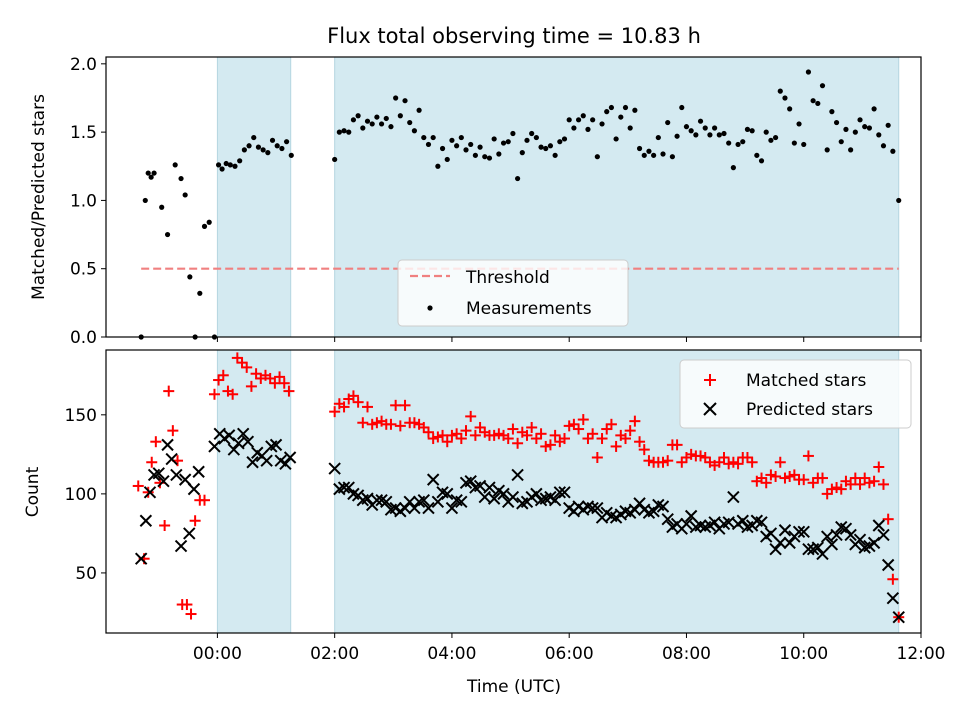 The width and height of the screenshot is (960, 720). Describe the element at coordinates (86, 574) in the screenshot. I see `y-tick-label: 50` at that location.